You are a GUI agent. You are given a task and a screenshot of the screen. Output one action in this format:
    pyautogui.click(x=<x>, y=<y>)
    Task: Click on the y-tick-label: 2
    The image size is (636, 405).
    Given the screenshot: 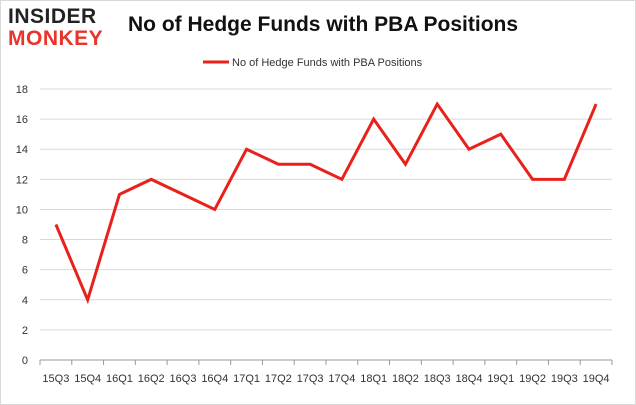 What is the action you would take?
    pyautogui.click(x=25, y=331)
    